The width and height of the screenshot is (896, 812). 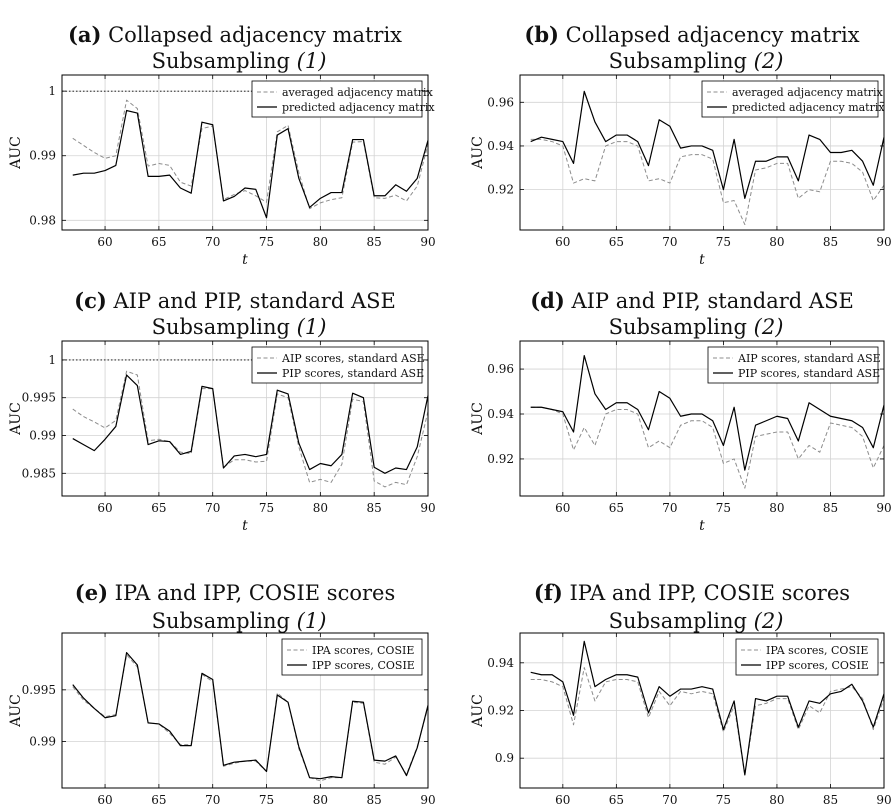 What do you see at coordinates (39, 473) in the screenshot?
I see `y-tick-label: 0.985` at bounding box center [39, 473].